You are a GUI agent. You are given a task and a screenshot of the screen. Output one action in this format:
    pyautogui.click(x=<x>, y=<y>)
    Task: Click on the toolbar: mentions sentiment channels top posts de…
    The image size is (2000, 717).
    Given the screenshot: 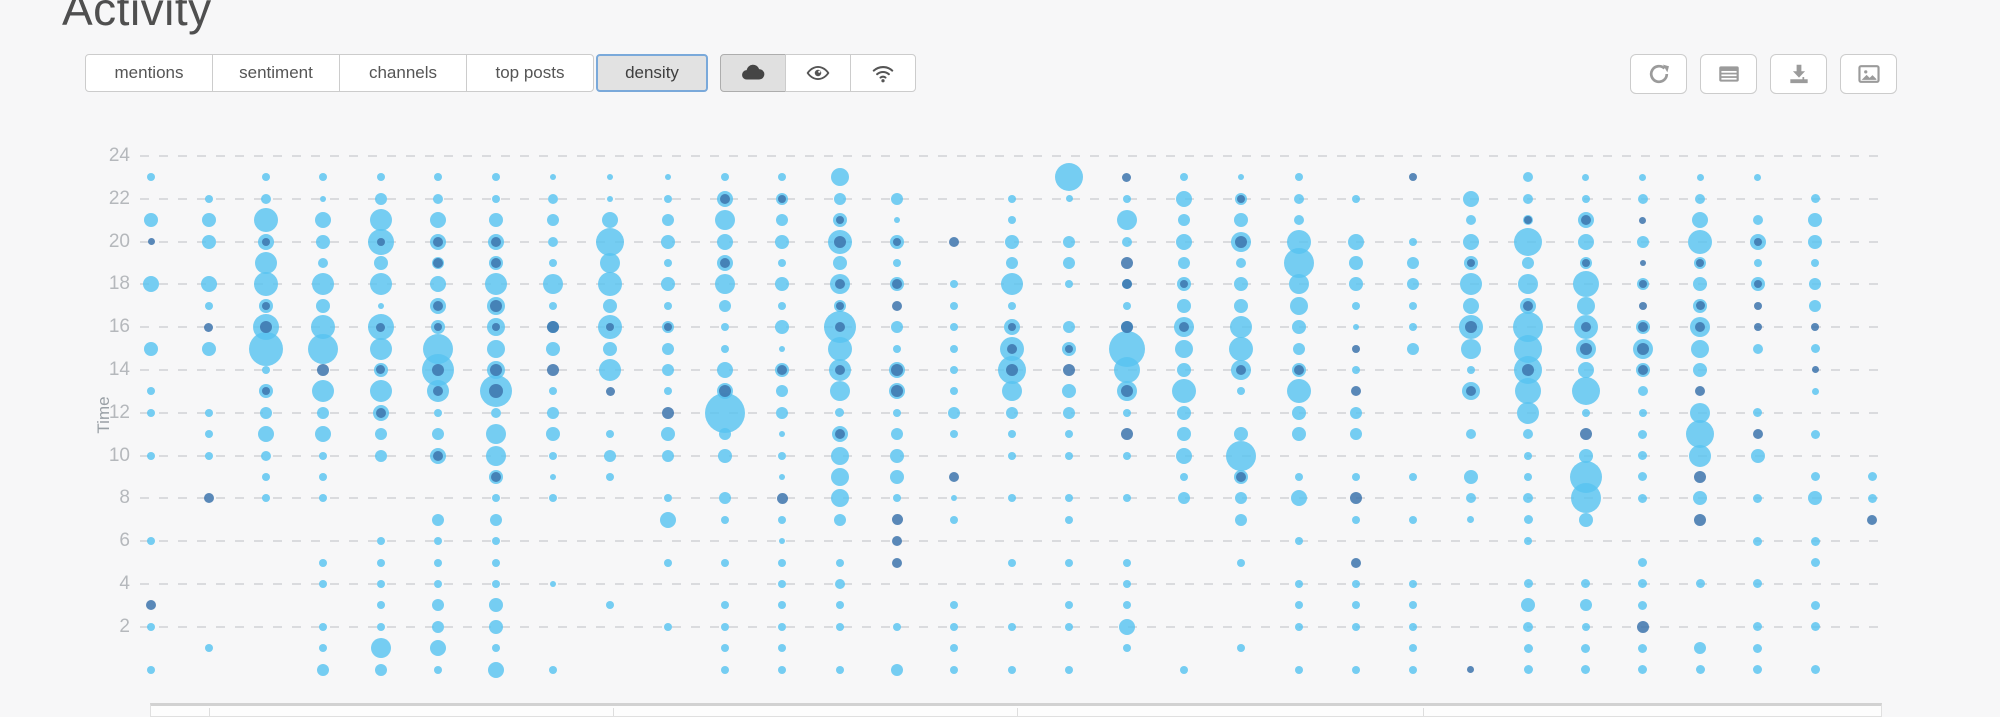 What is the action you would take?
    pyautogui.click(x=991, y=75)
    